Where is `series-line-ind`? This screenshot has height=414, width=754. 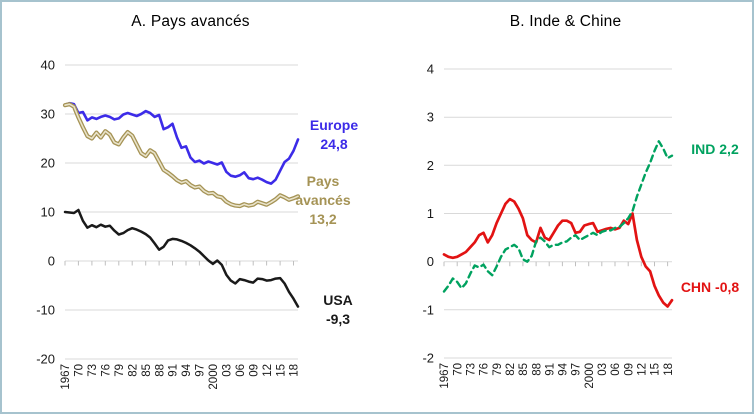
series-line-ind is located at coordinates (558, 216).